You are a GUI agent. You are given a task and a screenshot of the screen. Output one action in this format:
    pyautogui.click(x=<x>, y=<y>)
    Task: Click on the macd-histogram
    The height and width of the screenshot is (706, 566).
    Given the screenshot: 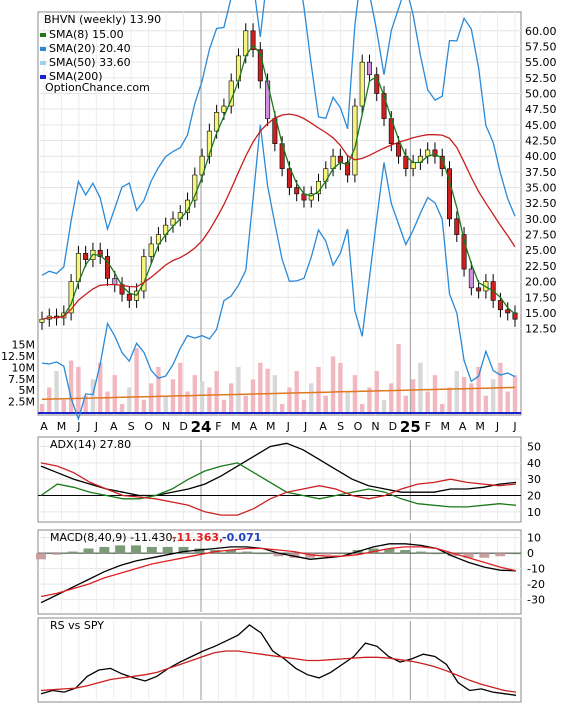 What is the action you would take?
    pyautogui.click(x=278, y=552)
    